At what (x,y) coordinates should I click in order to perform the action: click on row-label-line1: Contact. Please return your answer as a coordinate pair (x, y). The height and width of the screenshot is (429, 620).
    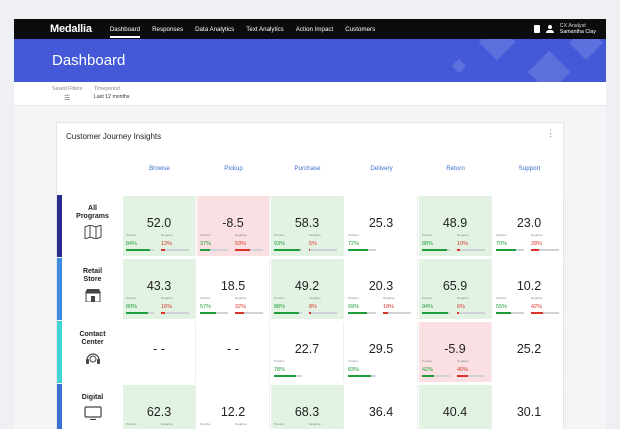
    Looking at the image, I should click on (92, 334).